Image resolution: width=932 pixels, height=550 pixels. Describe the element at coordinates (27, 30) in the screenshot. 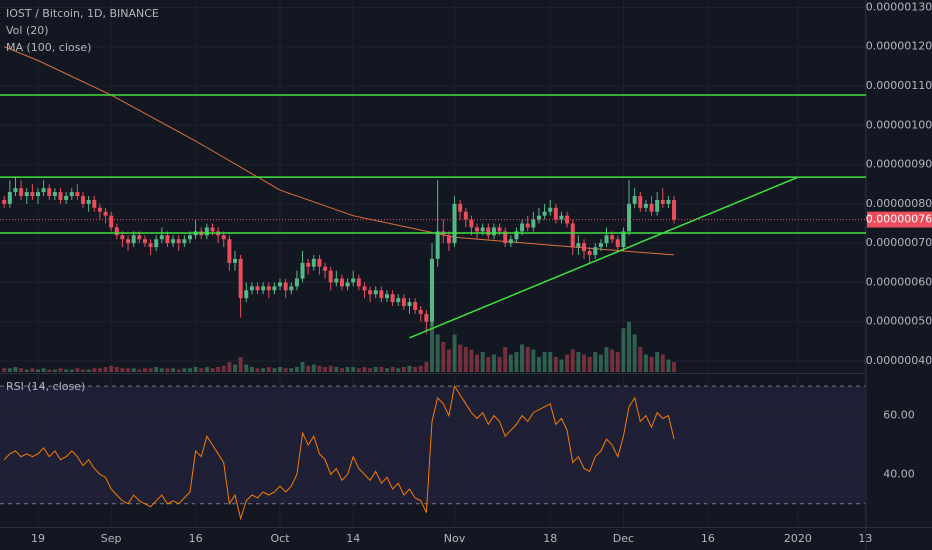

I see `volume-label: Vol (20)` at that location.